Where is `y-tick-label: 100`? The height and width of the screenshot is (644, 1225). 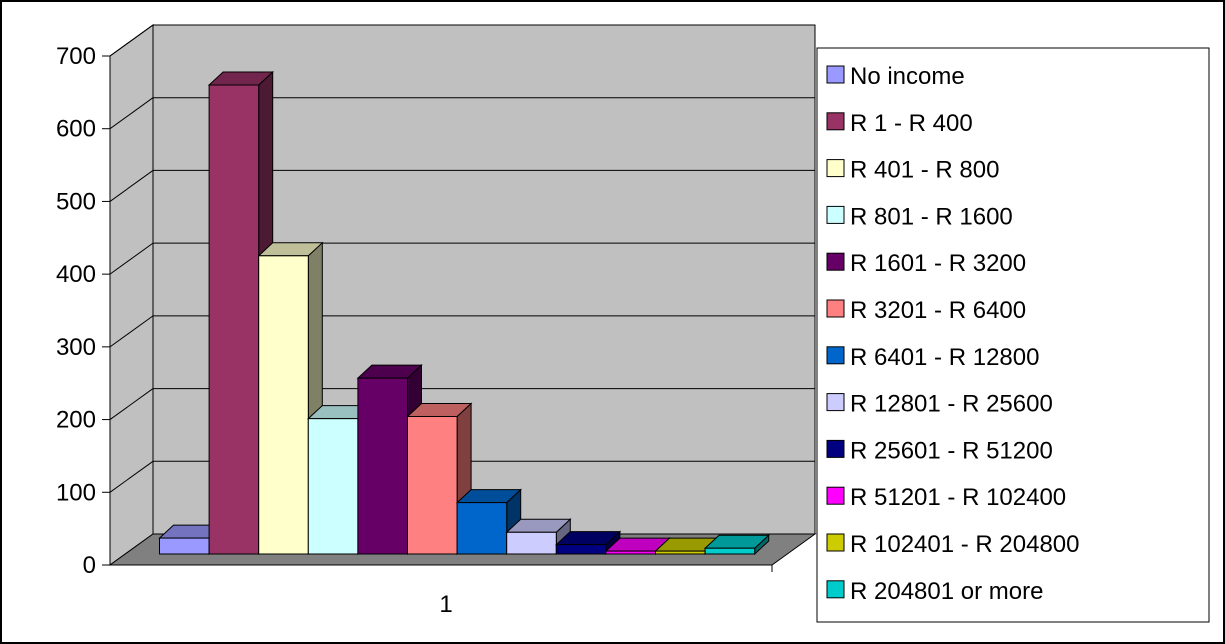 y-tick-label: 100 is located at coordinates (76, 492).